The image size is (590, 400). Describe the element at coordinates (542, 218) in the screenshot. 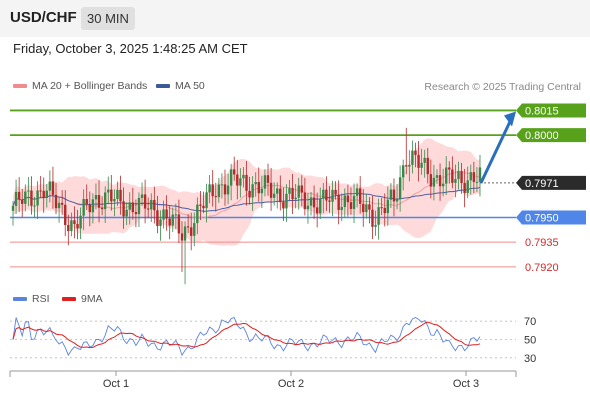

I see `level-label-pivot: 0.7950` at that location.